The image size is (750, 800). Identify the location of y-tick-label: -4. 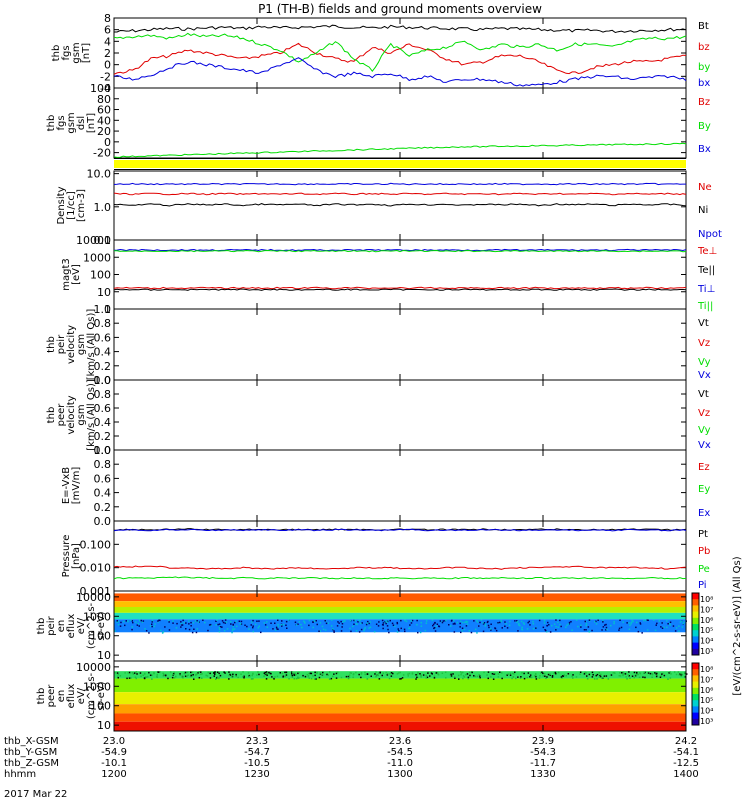
(105, 88).